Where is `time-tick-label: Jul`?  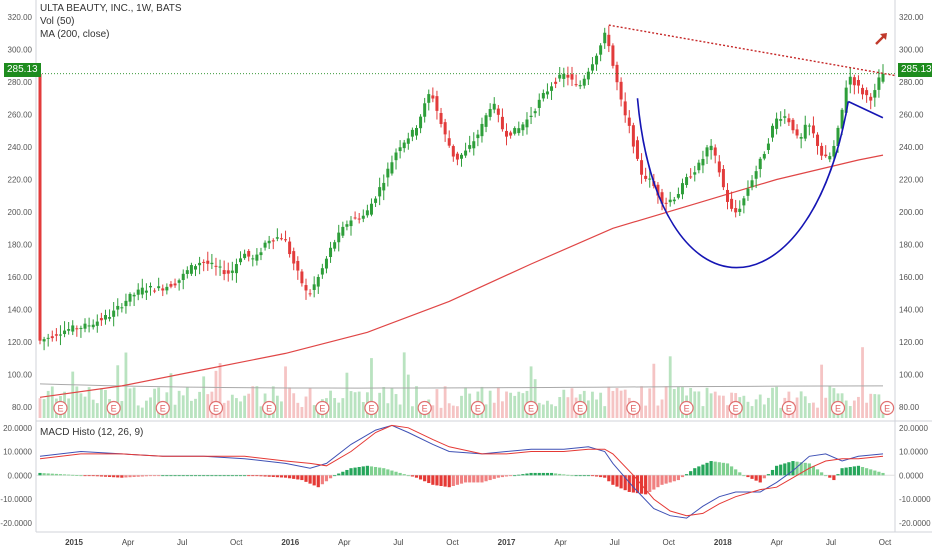 time-tick-label: Jul is located at coordinates (398, 542).